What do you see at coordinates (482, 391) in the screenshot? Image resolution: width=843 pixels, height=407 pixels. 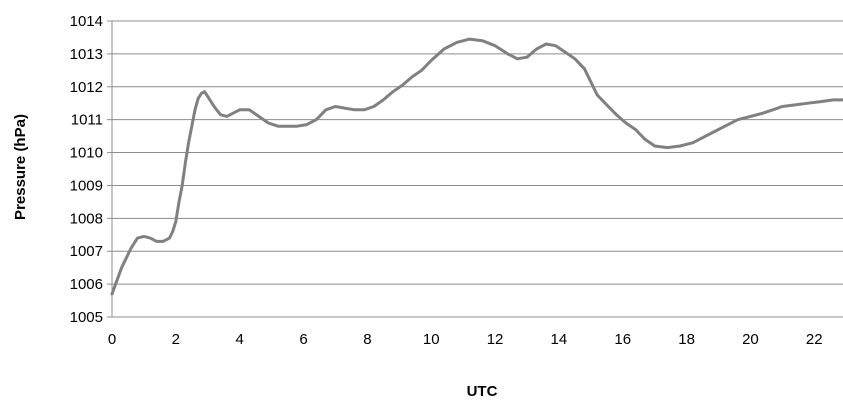 I see `x-axis-title: UTC` at bounding box center [482, 391].